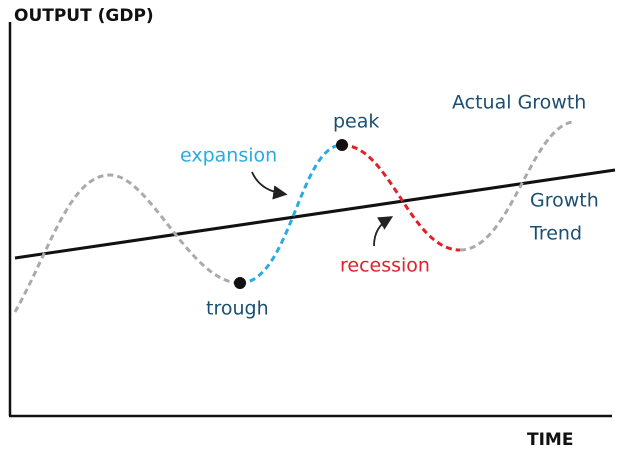  What do you see at coordinates (291, 214) in the screenshot?
I see `expansion-curve` at bounding box center [291, 214].